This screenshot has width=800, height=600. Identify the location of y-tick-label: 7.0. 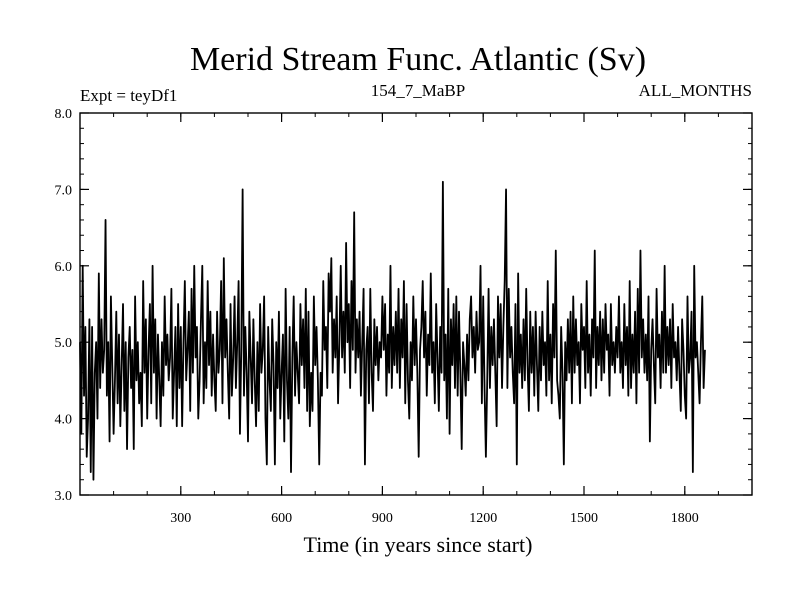
(64, 190).